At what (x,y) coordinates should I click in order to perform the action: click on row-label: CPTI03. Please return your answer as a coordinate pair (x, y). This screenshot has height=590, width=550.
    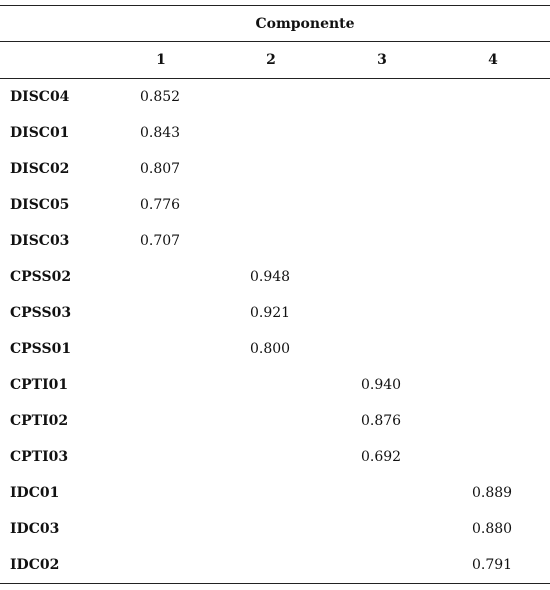
    Looking at the image, I should click on (39, 457).